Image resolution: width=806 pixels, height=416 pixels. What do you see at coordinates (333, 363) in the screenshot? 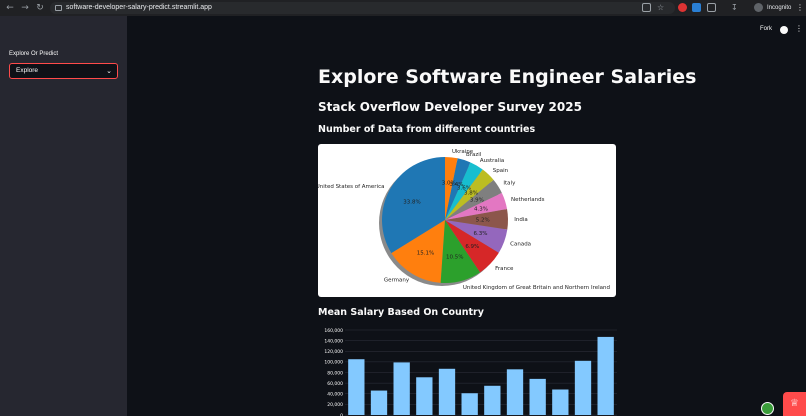
I see `bar-ytick-label: 100,000` at bounding box center [333, 363].